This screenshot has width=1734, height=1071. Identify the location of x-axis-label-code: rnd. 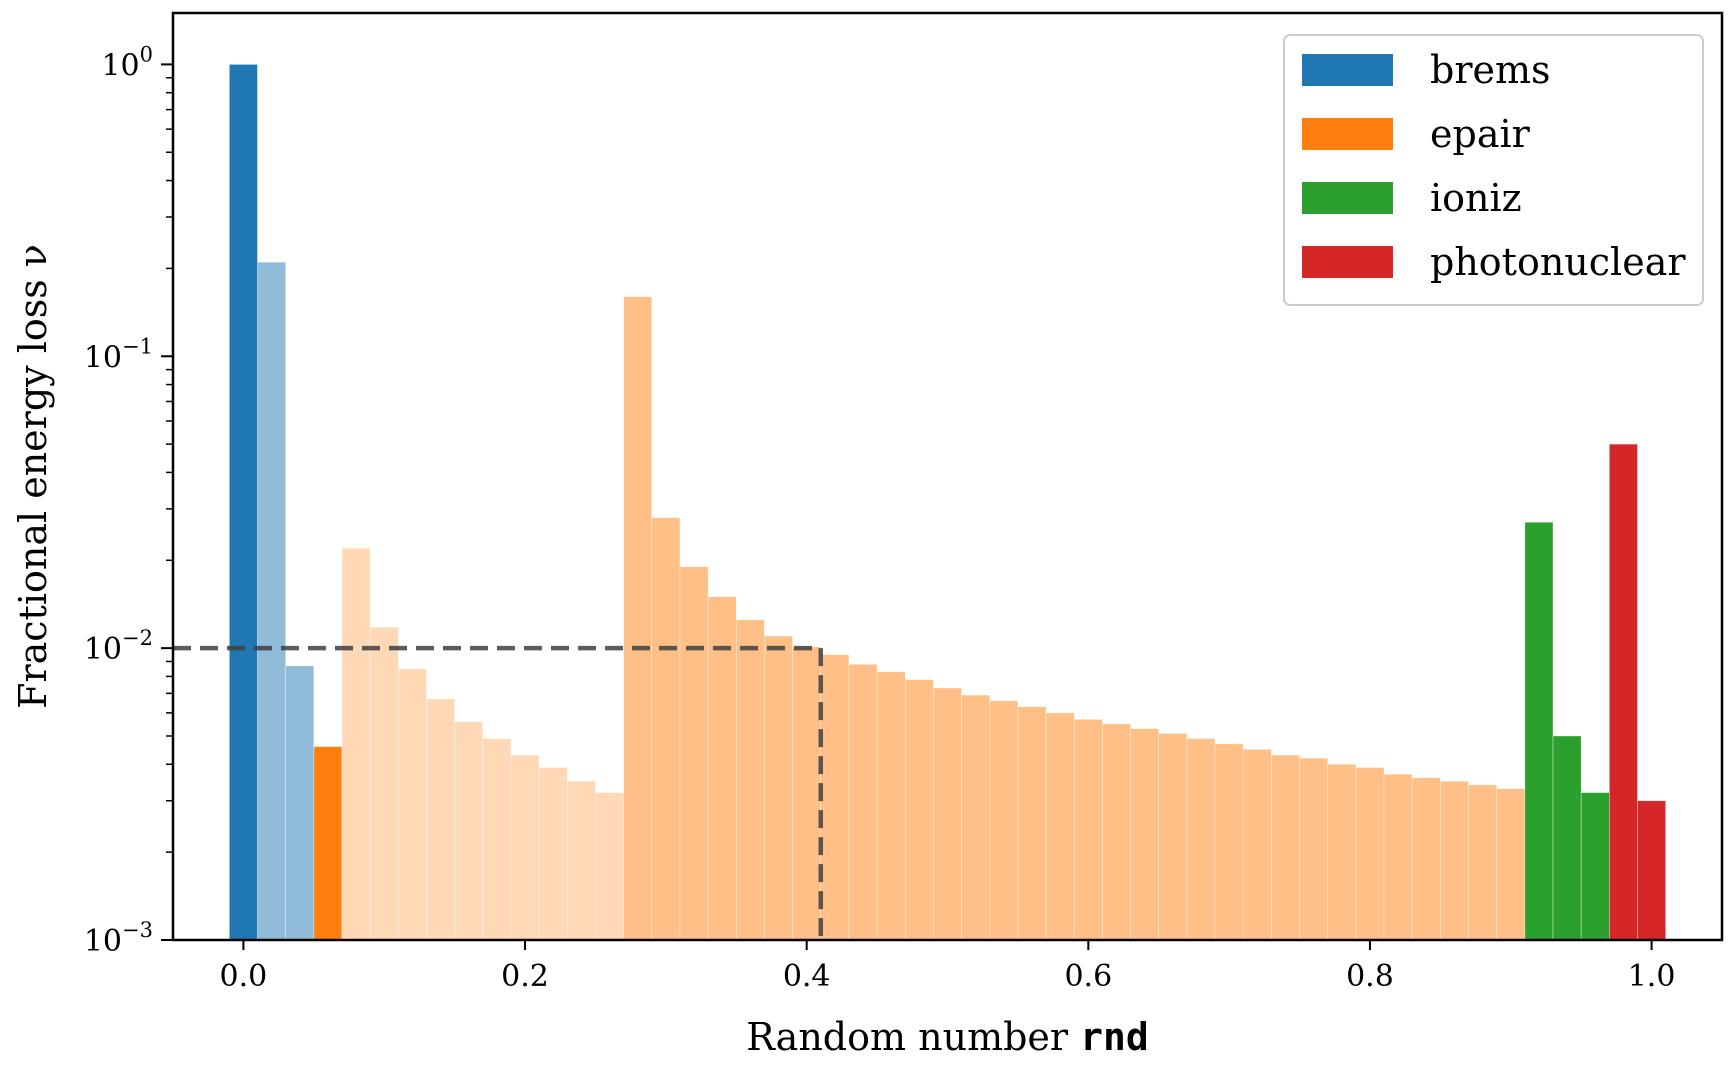
(1114, 1037).